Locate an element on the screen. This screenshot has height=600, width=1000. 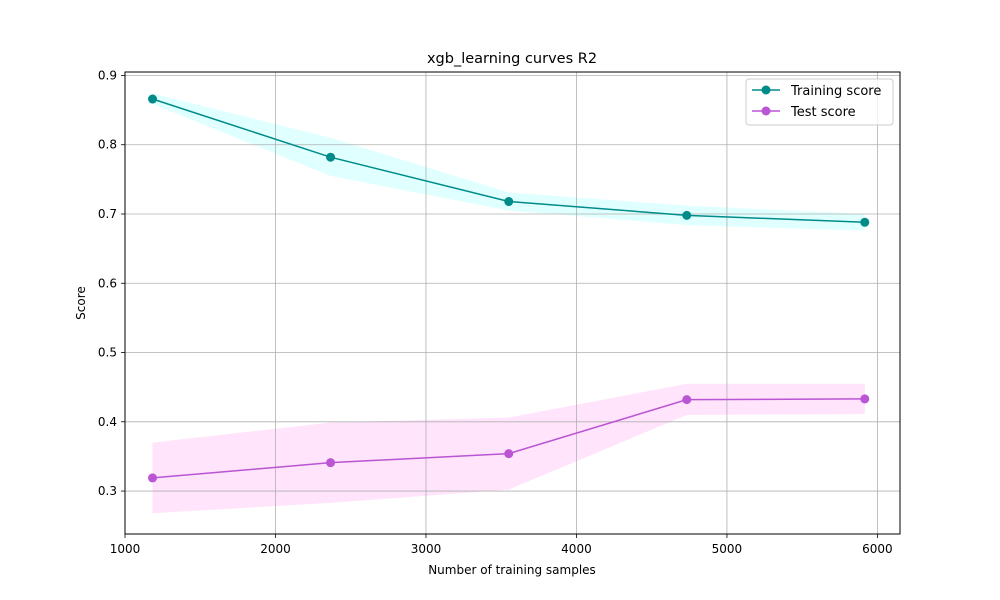
x-tick-label: 3000 is located at coordinates (426, 549).